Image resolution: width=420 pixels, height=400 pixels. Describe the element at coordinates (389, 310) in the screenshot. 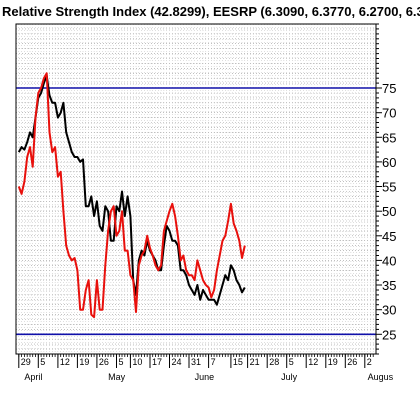

I see `y-tick-label: 30` at that location.